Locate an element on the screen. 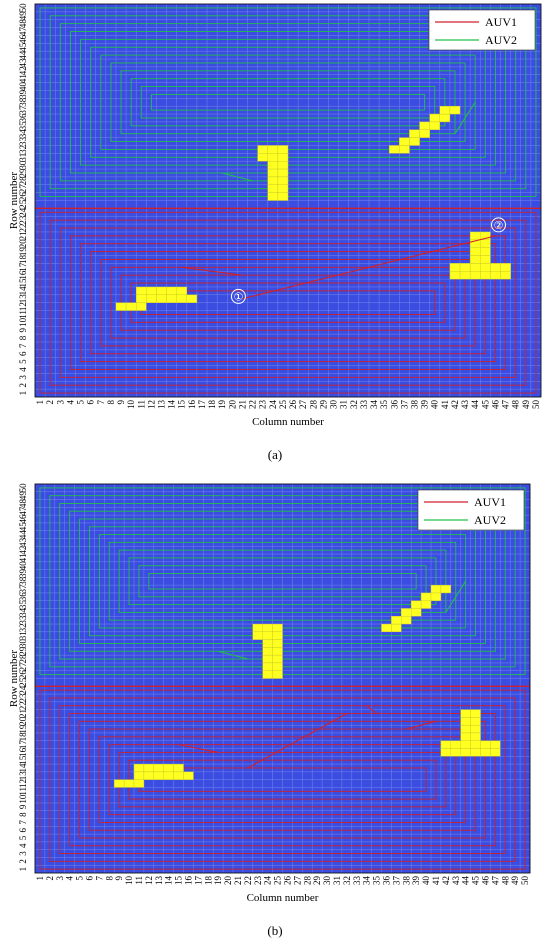 This screenshot has width=550, height=949. y-tick-label: 27 is located at coordinates (23, 667).